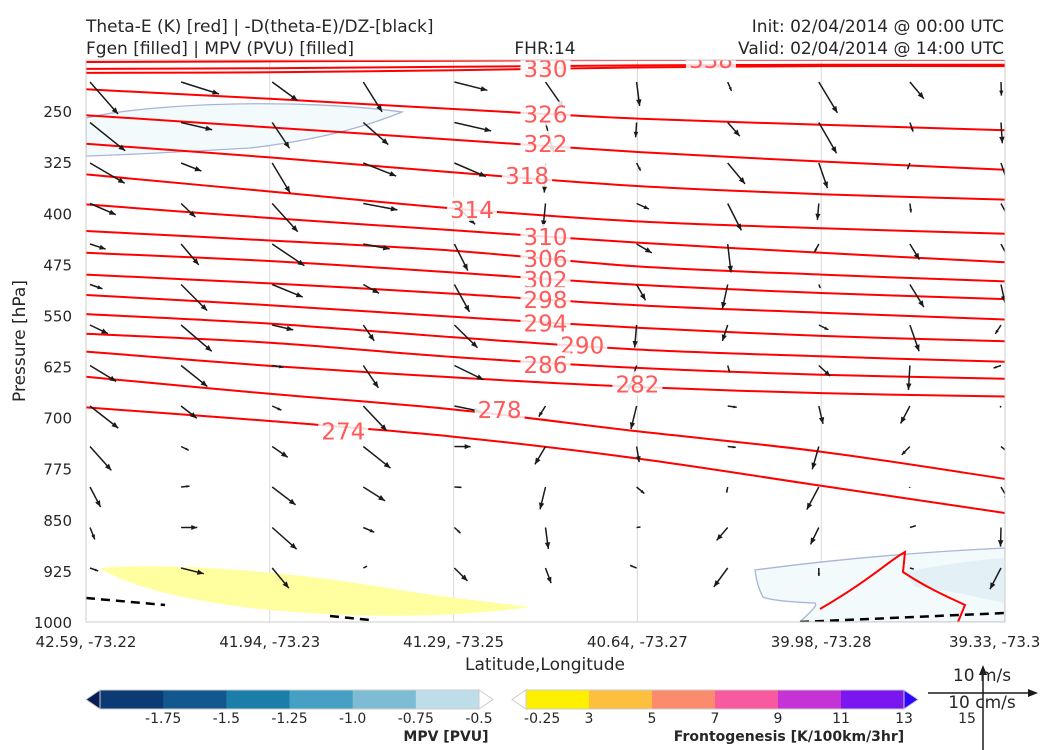 This screenshot has height=750, width=1050. What do you see at coordinates (472, 211) in the screenshot?
I see `contour-label-314: 314` at bounding box center [472, 211].